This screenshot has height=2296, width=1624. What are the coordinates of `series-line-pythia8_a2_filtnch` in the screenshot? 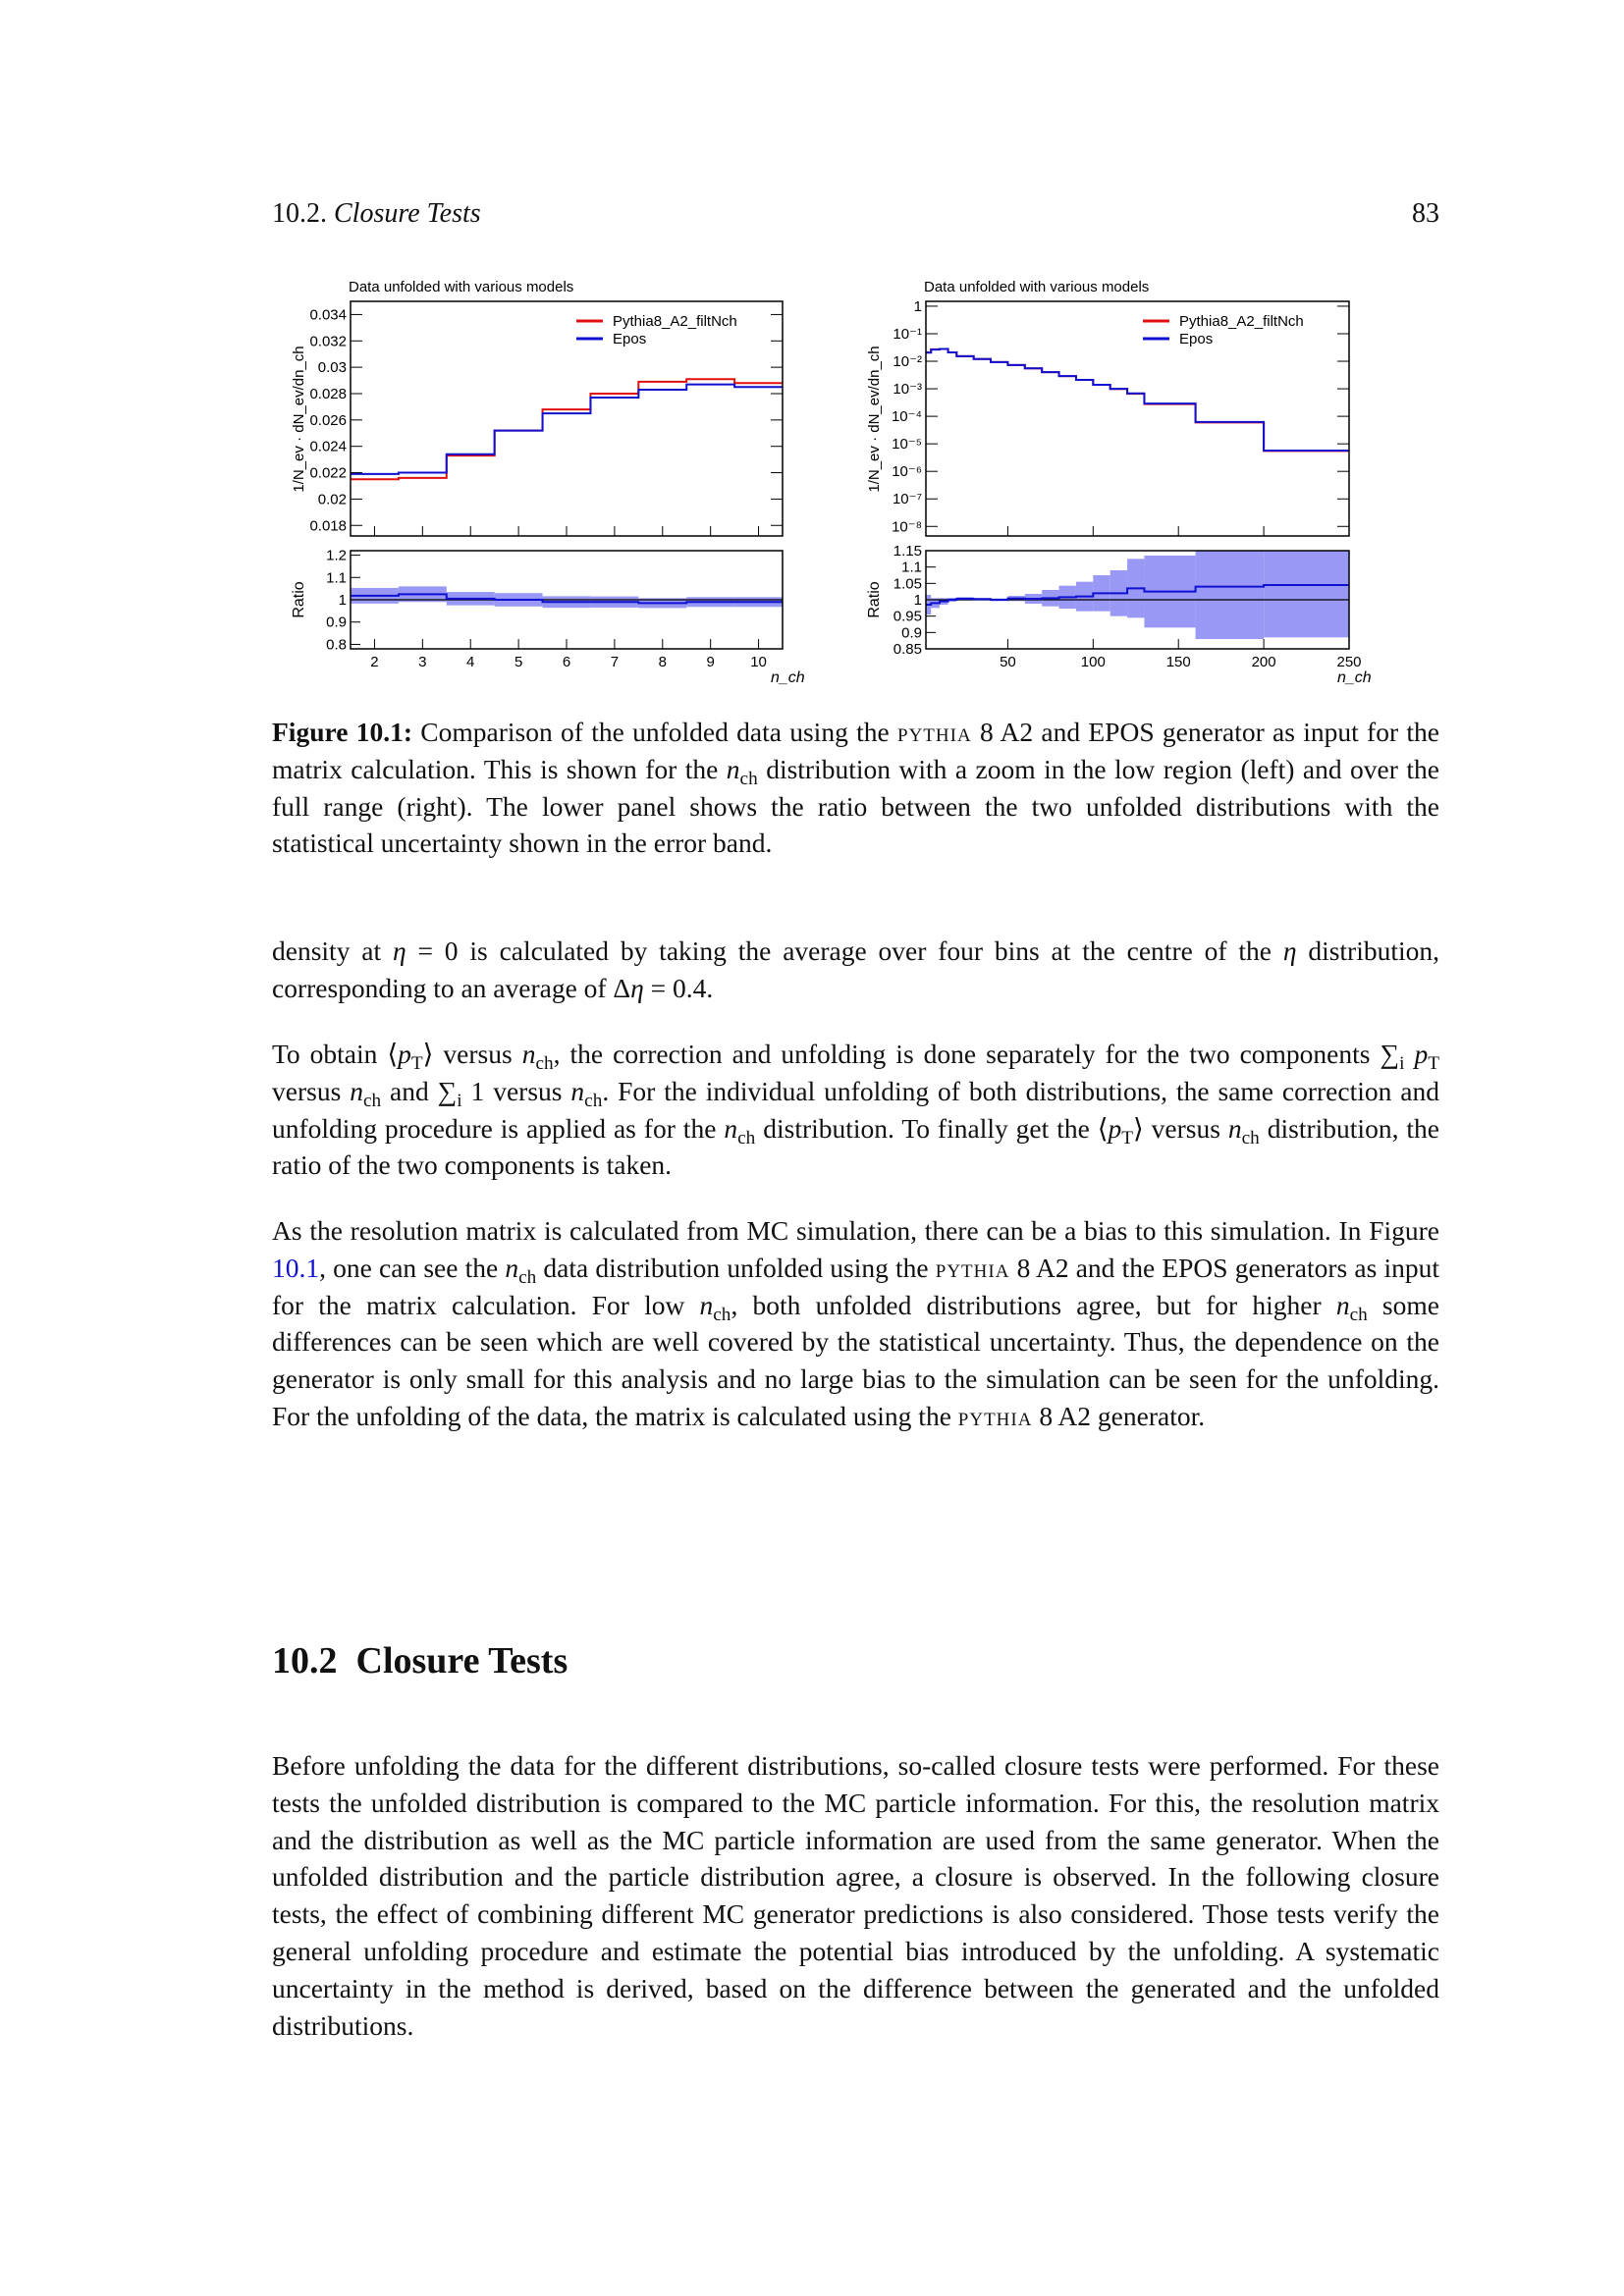 It's located at (567, 430).